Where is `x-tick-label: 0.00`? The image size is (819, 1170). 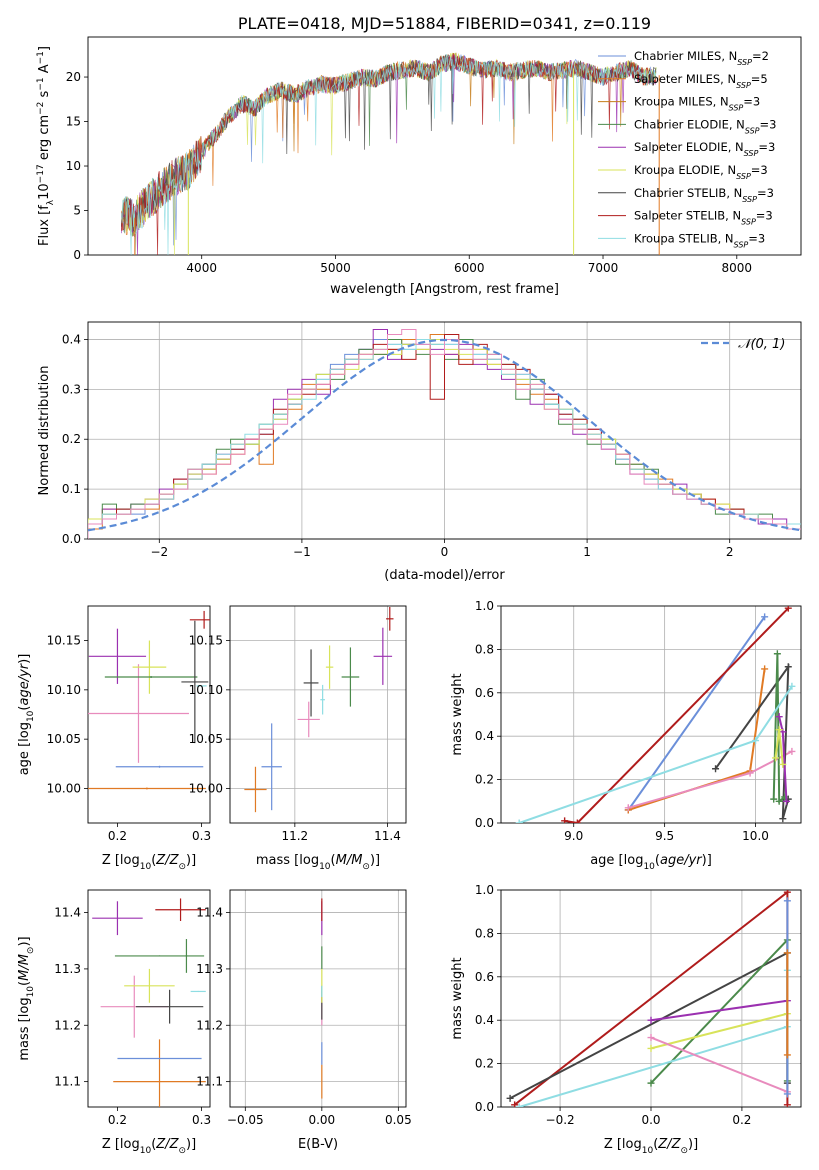
x-tick-label: 0.00 is located at coordinates (321, 1120).